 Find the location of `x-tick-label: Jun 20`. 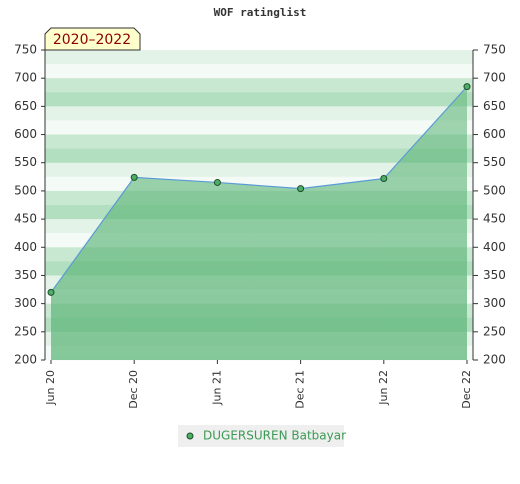

x-tick-label: Jun 20 is located at coordinates (50, 388).